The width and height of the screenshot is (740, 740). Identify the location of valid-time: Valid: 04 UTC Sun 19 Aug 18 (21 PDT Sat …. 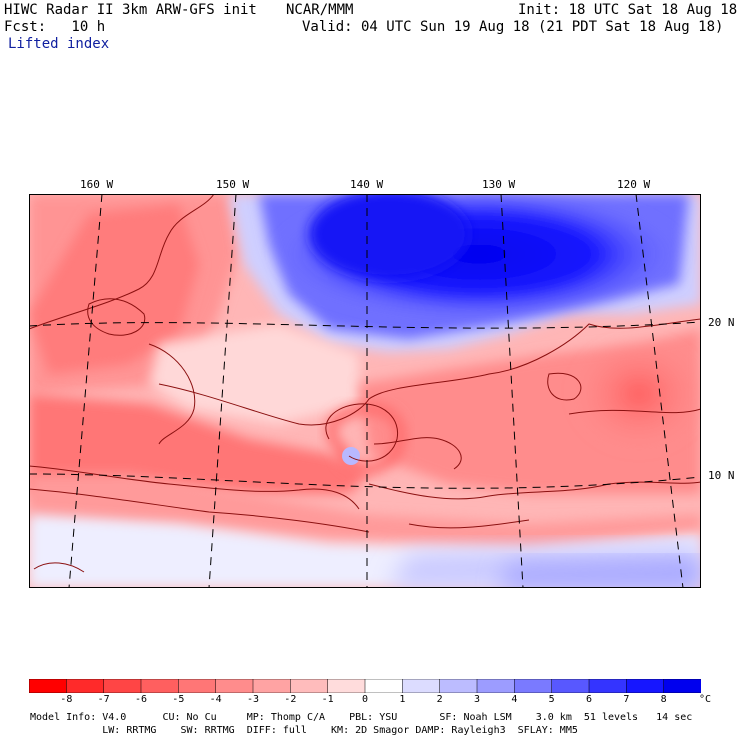
(513, 27).